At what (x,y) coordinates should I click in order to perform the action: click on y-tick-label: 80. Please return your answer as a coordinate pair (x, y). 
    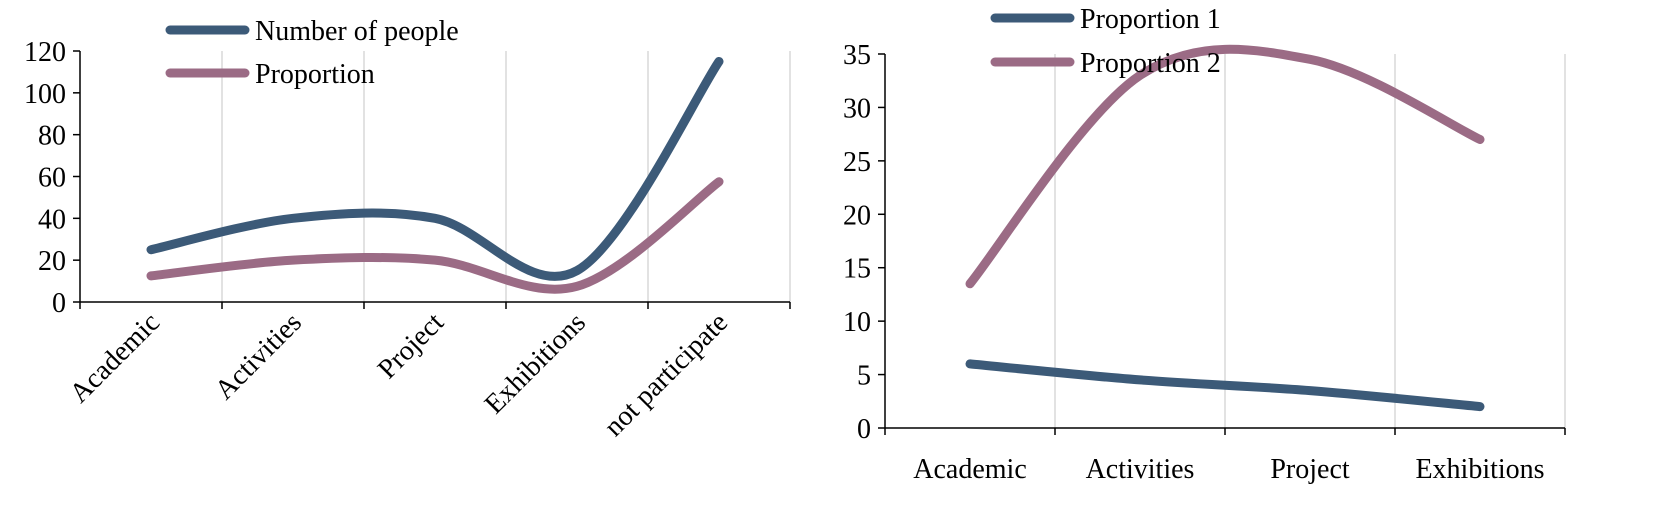
    Looking at the image, I should click on (52, 136).